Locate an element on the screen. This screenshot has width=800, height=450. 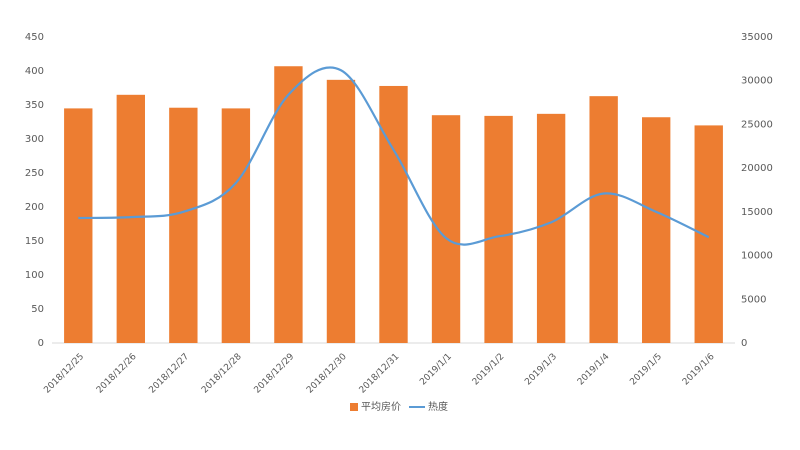
y2-tick-label: 10000 is located at coordinates (757, 256).